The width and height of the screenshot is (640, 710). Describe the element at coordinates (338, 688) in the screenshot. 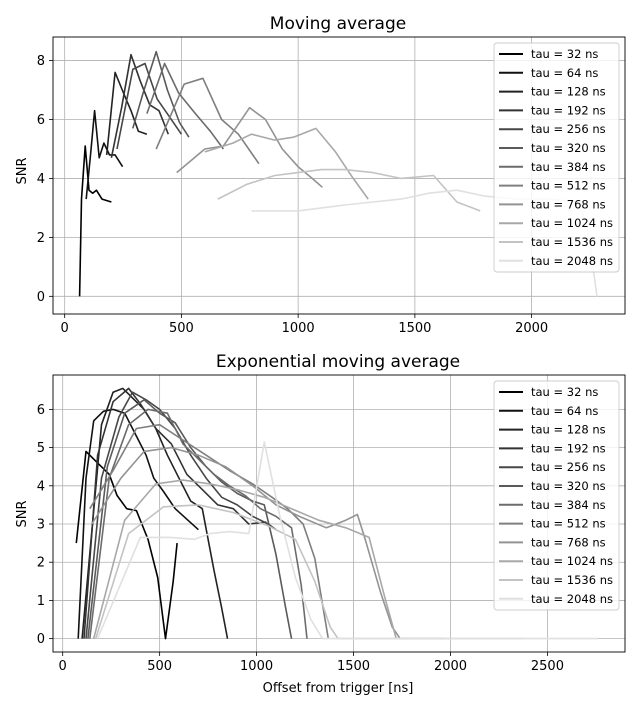

I see `x-axis-label: Offset from trigger [ns]` at that location.